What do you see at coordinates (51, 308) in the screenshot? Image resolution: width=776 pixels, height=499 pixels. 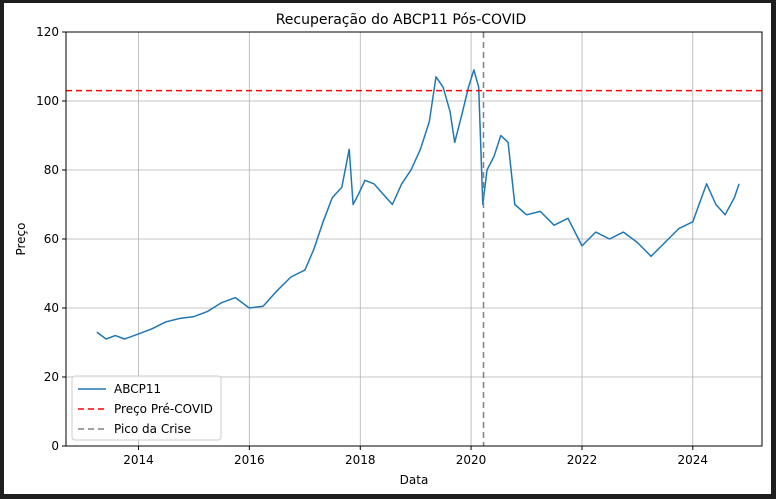 I see `y-tick-label: 40` at bounding box center [51, 308].